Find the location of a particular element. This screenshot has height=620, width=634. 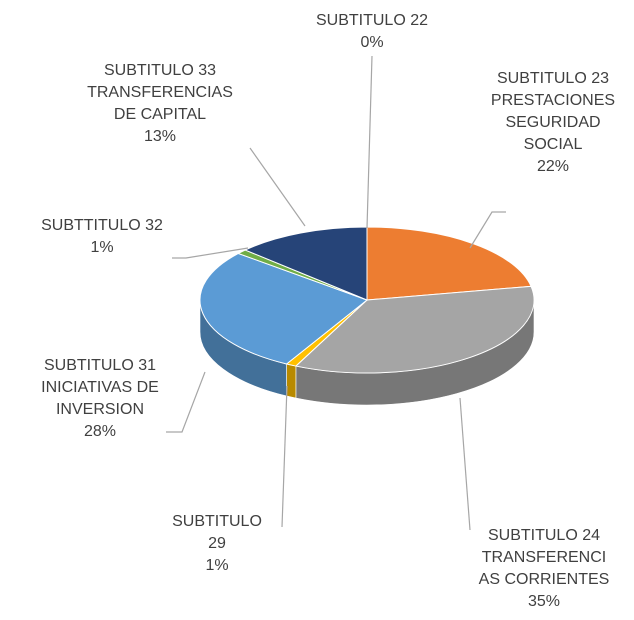

data-label-value: 22% is located at coordinates (553, 166).